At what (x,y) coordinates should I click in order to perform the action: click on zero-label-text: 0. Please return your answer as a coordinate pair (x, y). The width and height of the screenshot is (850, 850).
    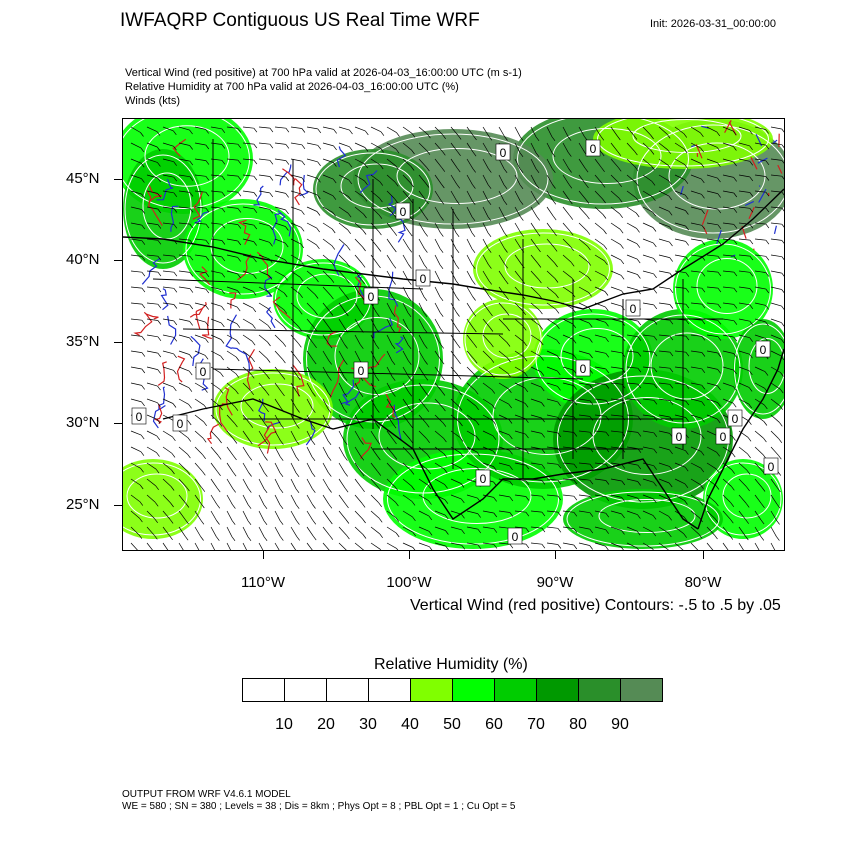
    Looking at the image, I should click on (203, 372).